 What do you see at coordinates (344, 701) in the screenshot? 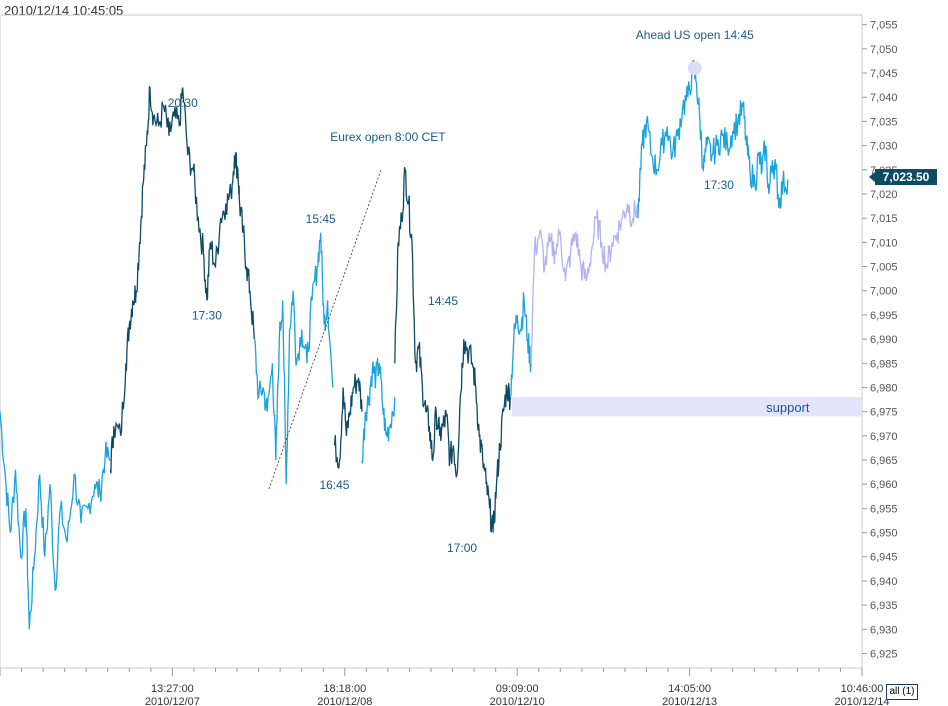
I see `x-tick-date: 2010/12/08` at bounding box center [344, 701].